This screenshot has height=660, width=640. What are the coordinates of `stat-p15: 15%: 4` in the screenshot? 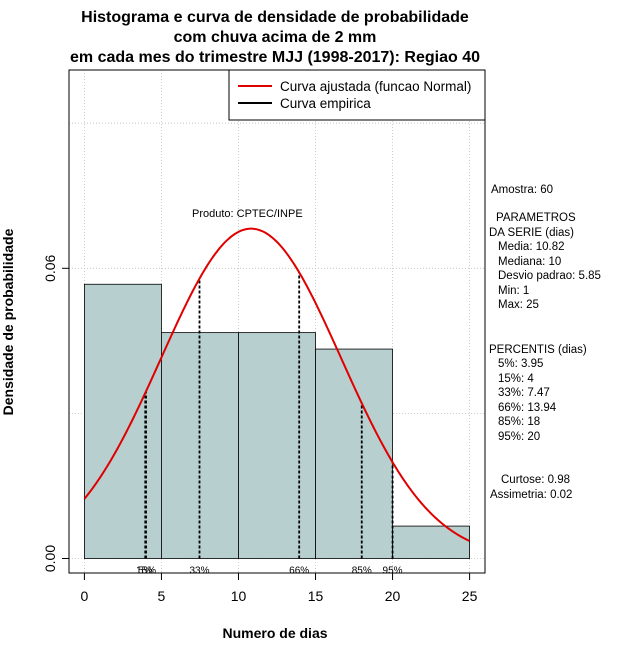 It's located at (516, 379).